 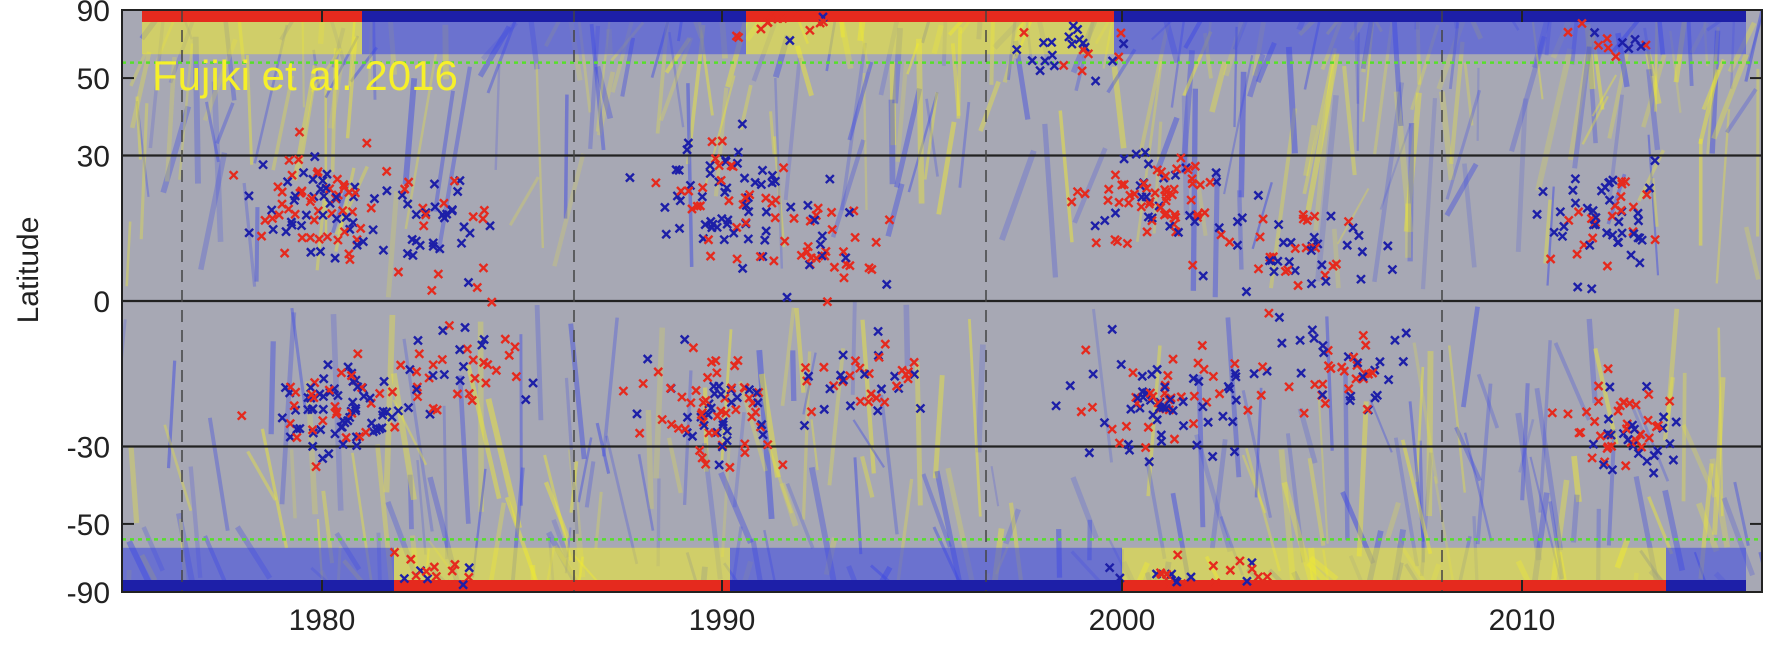 What do you see at coordinates (28, 270) in the screenshot?
I see `y-axis-title: Latitude` at bounding box center [28, 270].